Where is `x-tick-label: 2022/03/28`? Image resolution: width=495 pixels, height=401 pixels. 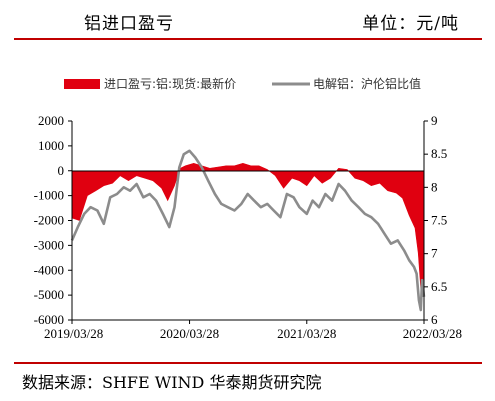 x-tick-label: 2022/03/28 is located at coordinates (432, 333).